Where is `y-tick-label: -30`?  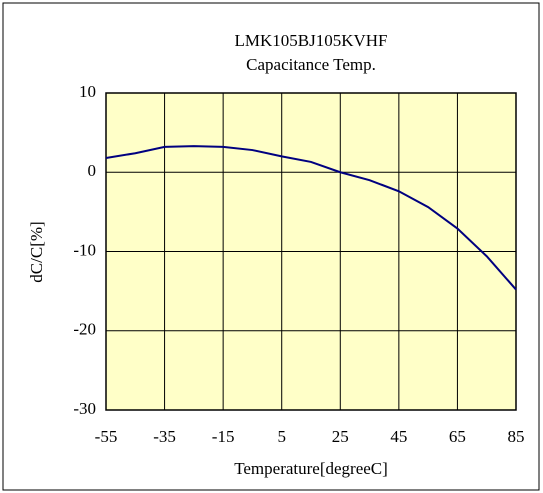
y-tick-label: -30 is located at coordinates (84, 408).